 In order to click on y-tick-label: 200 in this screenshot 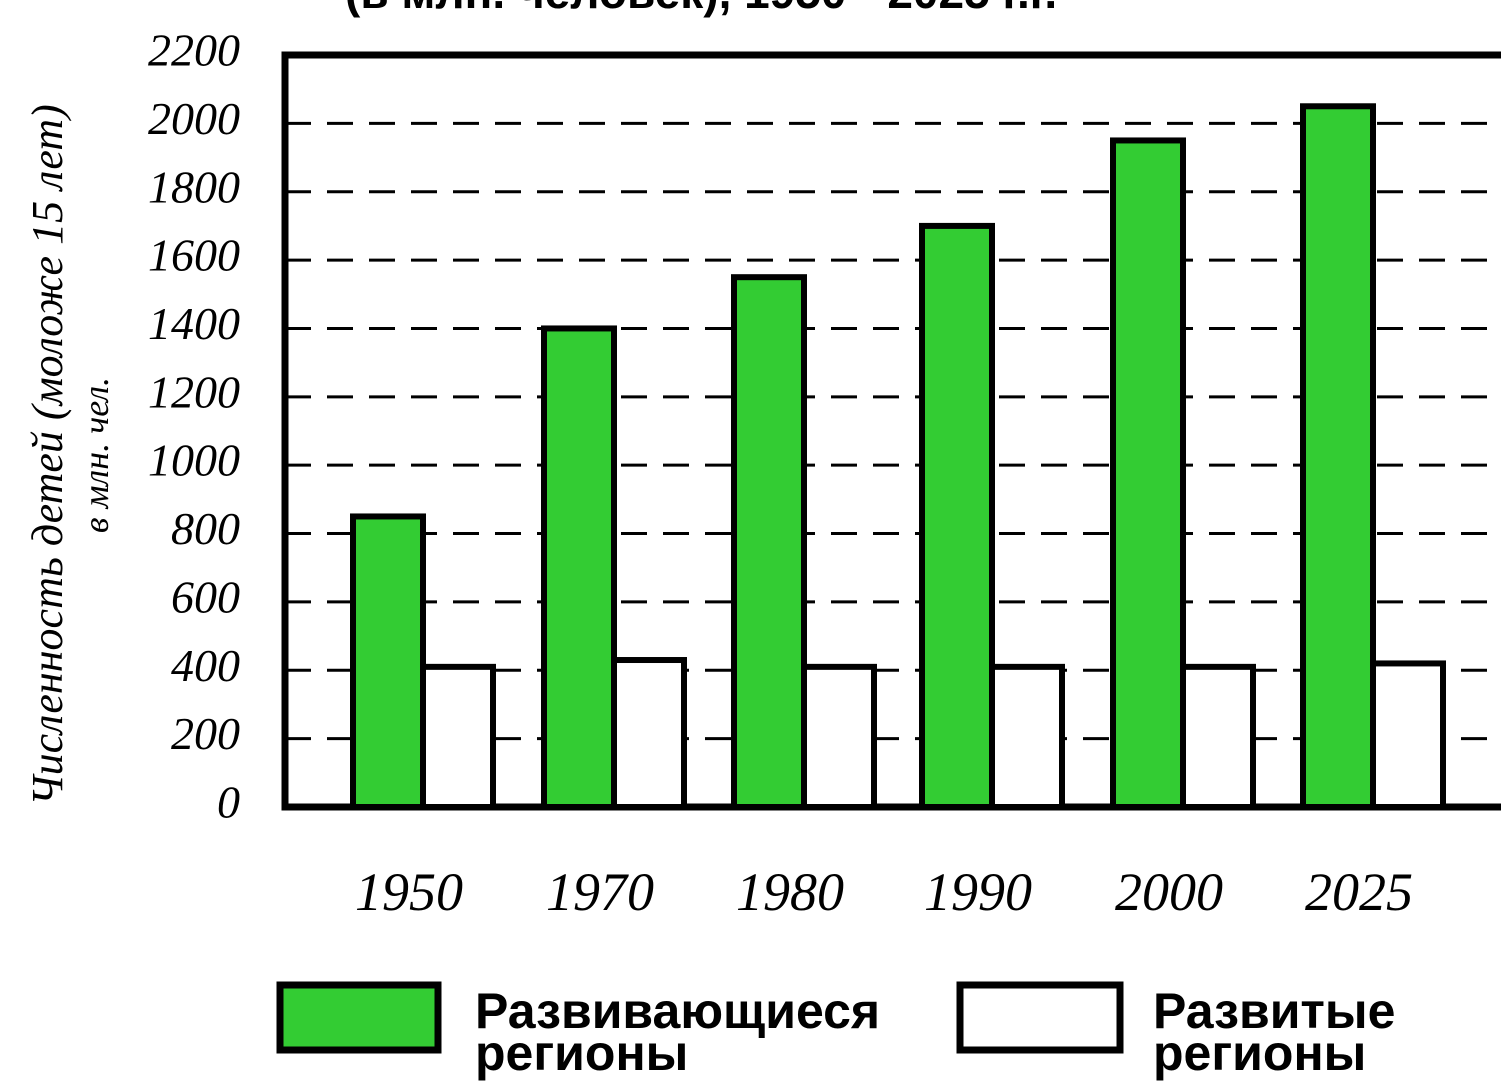, I will do `click(205, 733)`.